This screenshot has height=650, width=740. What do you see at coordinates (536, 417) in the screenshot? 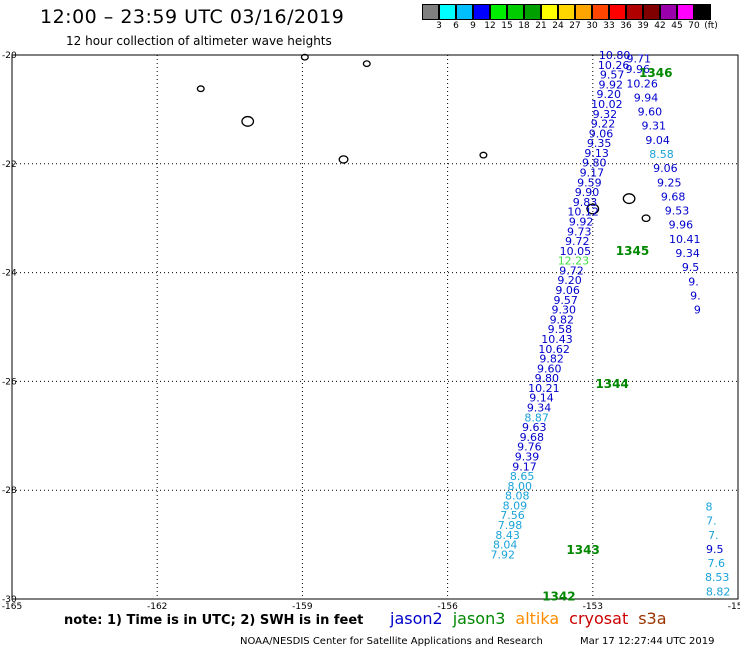
I see `wave-height-value: 8.87` at bounding box center [536, 417].